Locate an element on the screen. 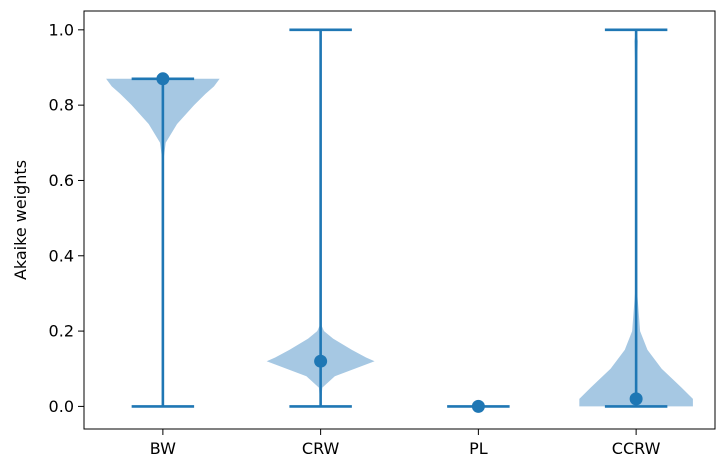 This screenshot has width=718, height=460. y-axis-label: Akaike weights is located at coordinates (20, 220).